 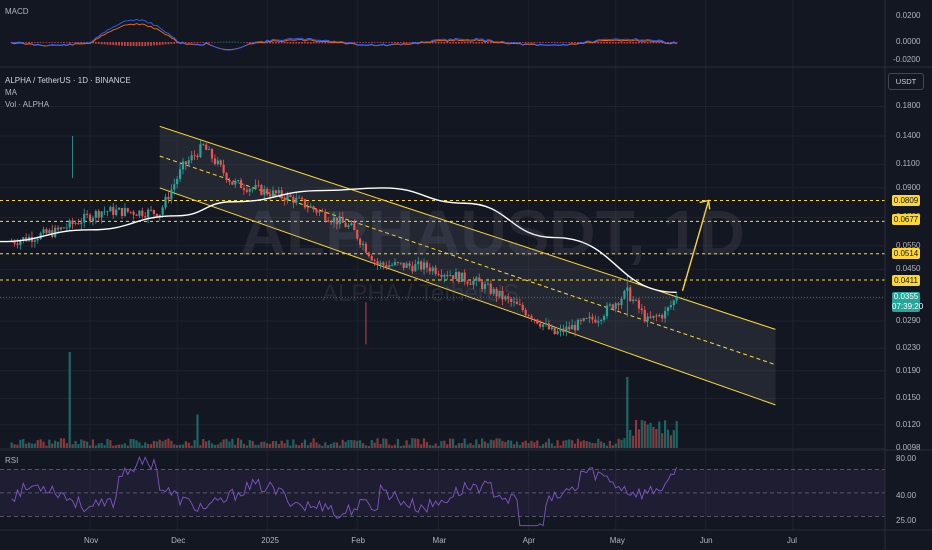 What do you see at coordinates (12, 460) in the screenshot?
I see `rsi-label: RSI` at bounding box center [12, 460].